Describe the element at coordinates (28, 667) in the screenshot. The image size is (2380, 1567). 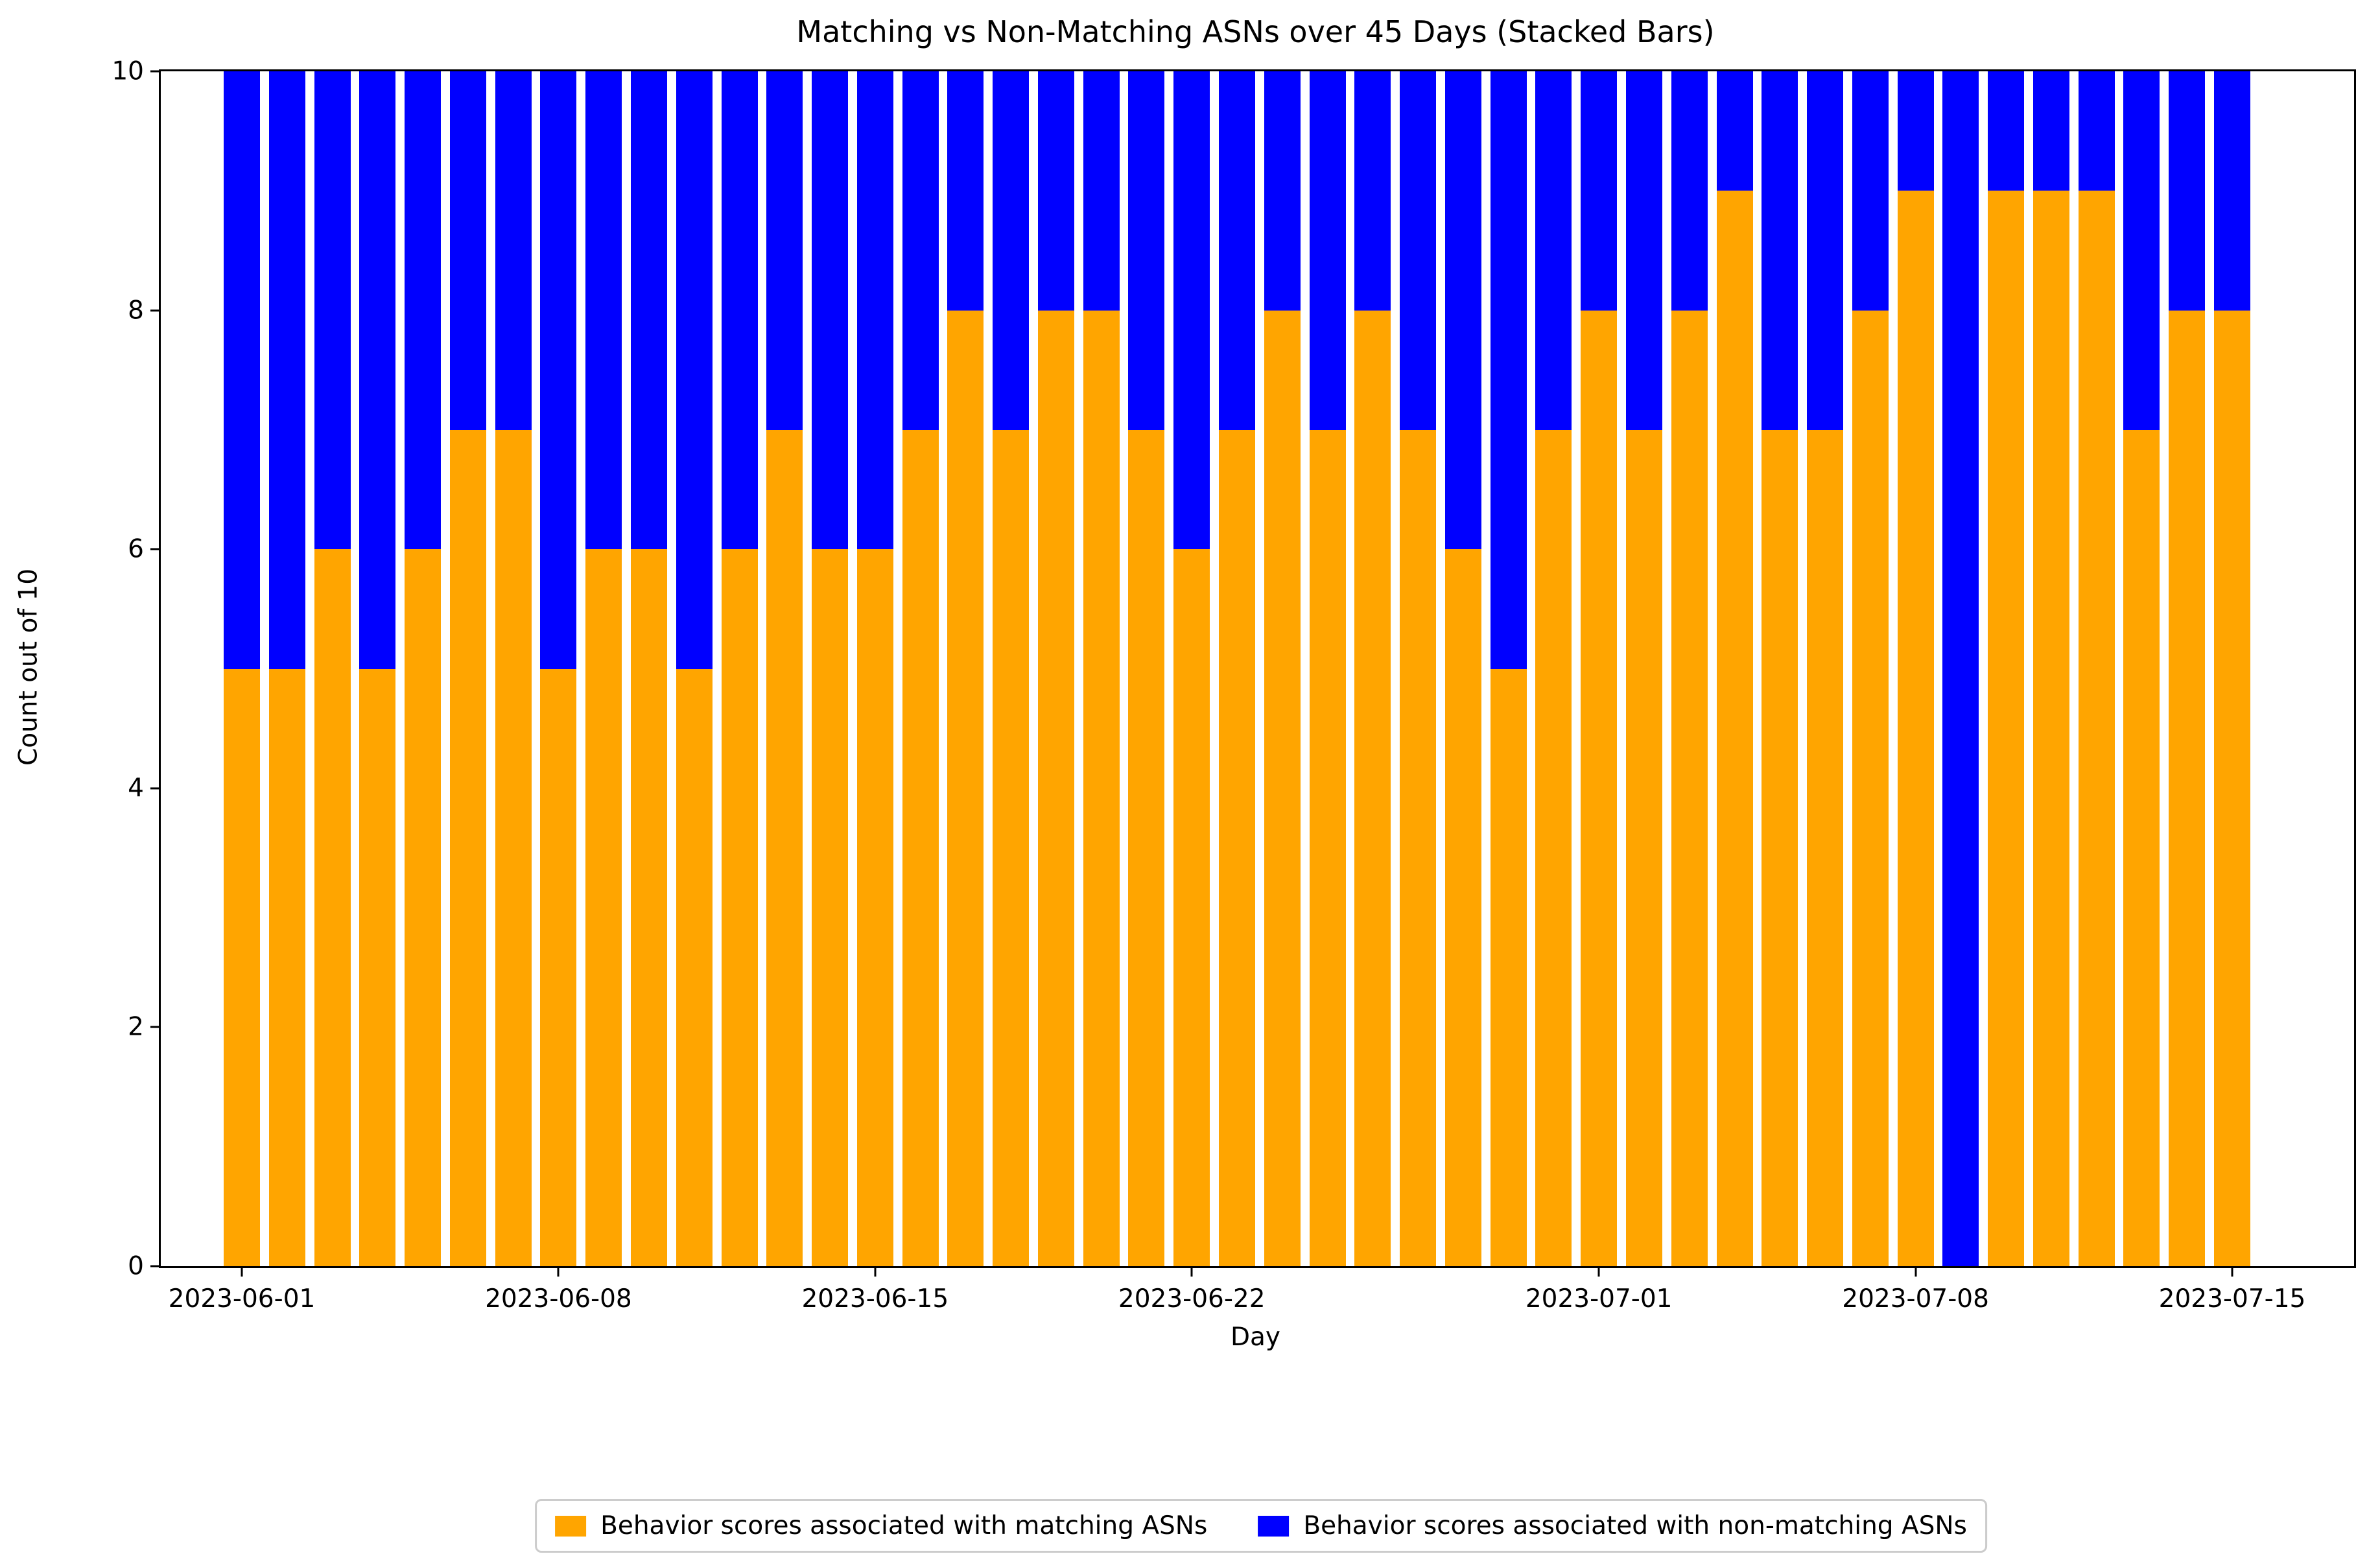
I see `y-axis-label: Count out of 10` at that location.